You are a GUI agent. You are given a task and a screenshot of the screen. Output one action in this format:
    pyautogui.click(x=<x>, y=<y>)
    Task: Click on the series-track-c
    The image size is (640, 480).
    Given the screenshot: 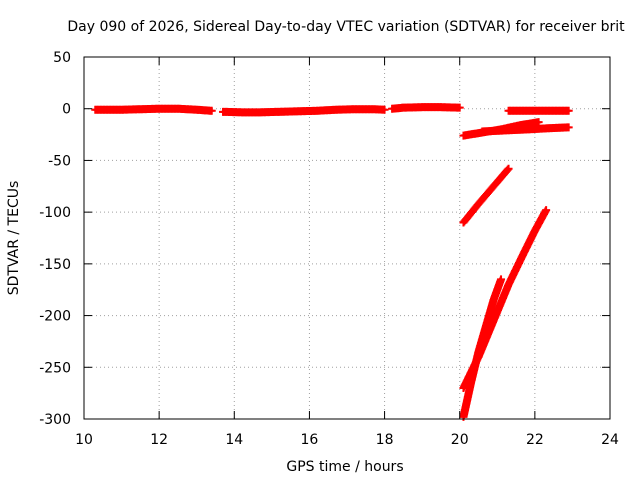 What is the action you would take?
    pyautogui.click(x=426, y=108)
    